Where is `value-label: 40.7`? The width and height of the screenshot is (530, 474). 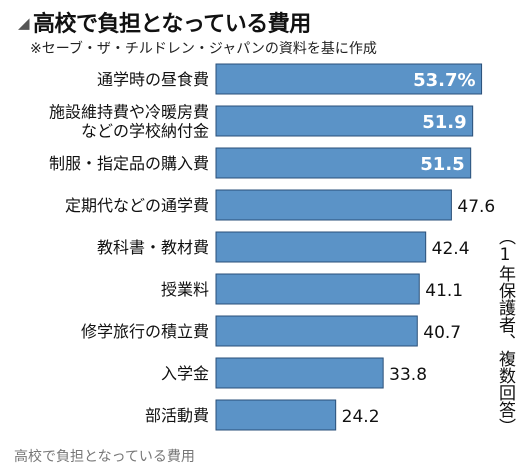
value-label: 40.7 is located at coordinates (442, 333).